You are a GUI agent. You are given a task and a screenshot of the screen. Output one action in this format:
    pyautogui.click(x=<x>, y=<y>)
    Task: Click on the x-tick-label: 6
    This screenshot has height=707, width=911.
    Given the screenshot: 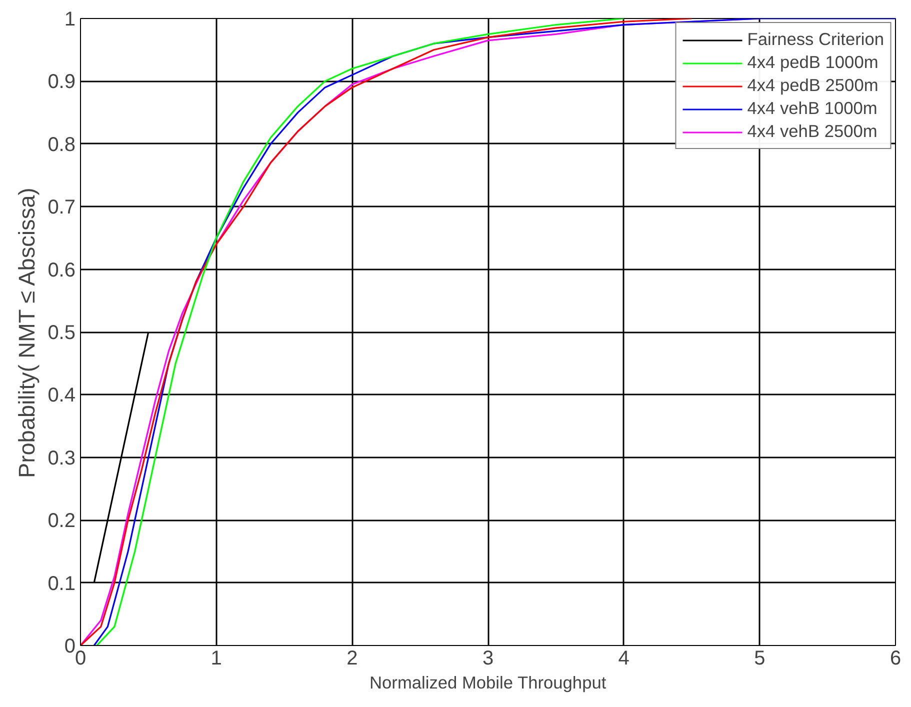 What is the action you would take?
    pyautogui.click(x=896, y=659)
    